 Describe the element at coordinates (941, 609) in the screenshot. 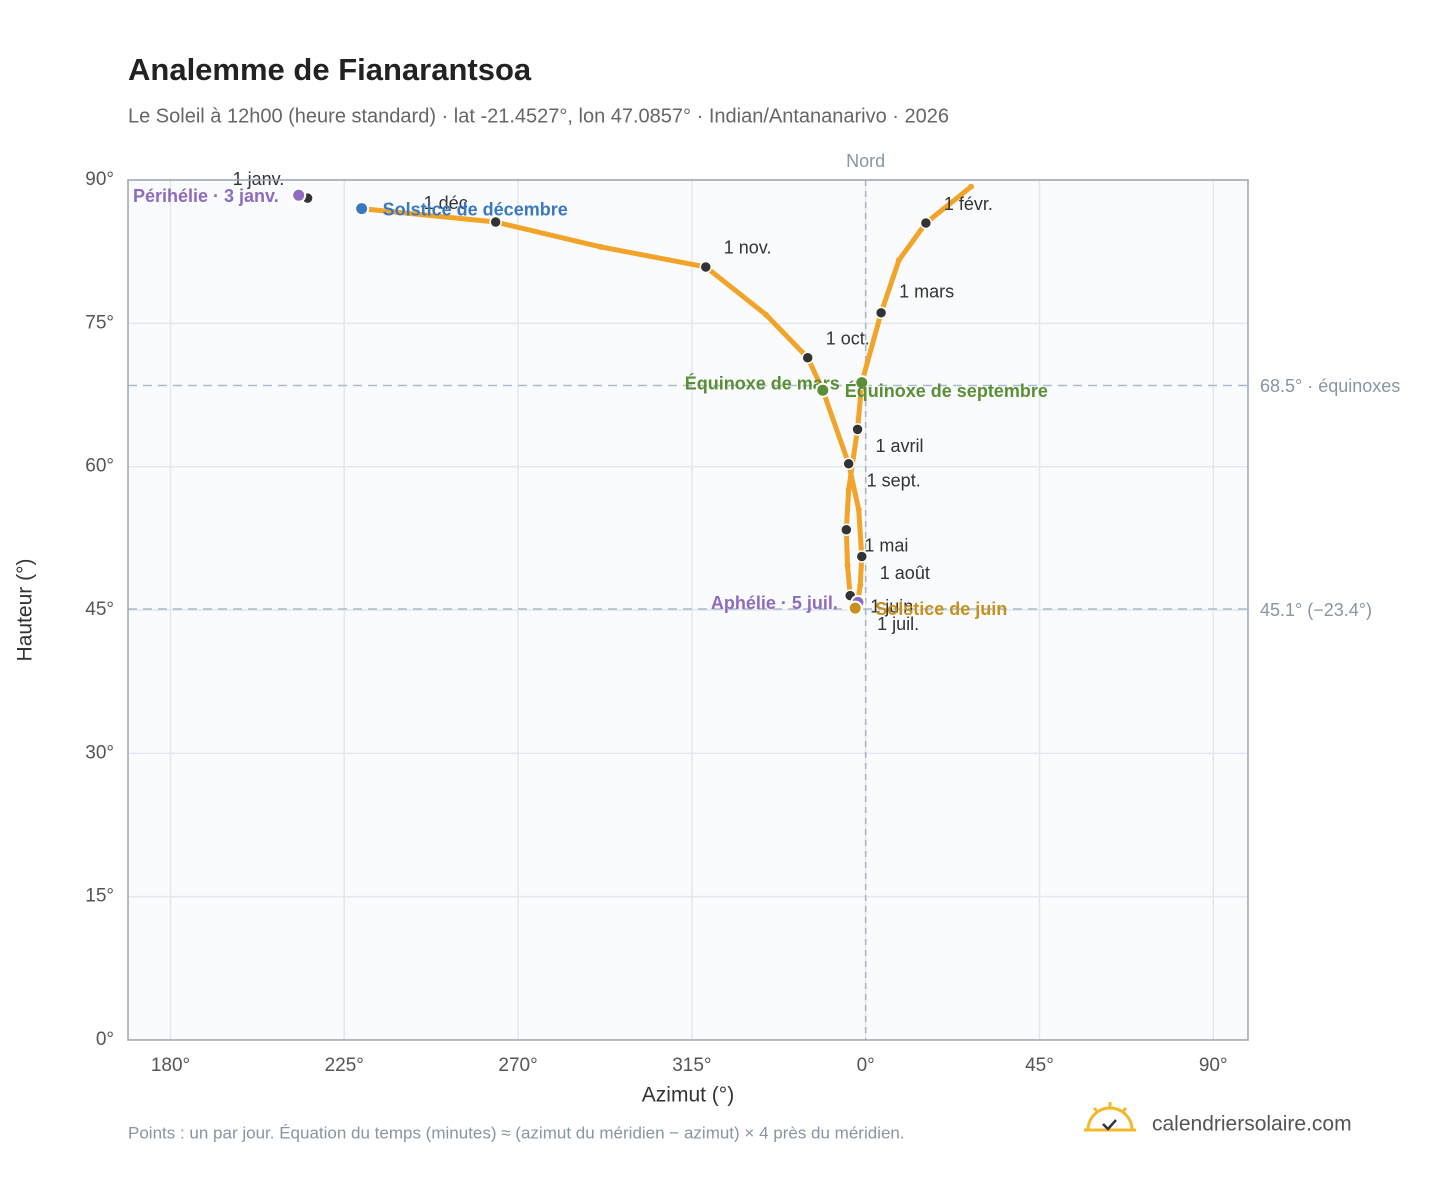

I see `event-label: Solstice de juin` at that location.